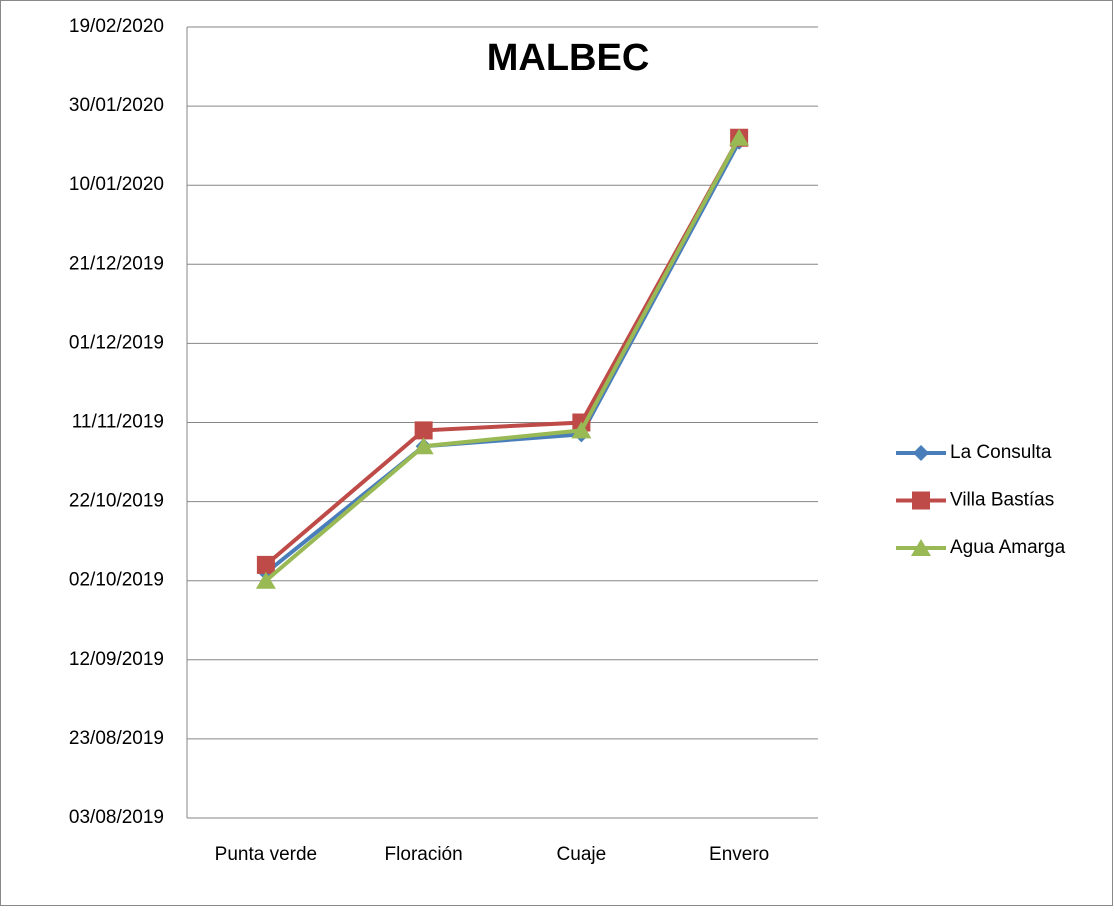 The width and height of the screenshot is (1114, 911). I want to click on y-tick-label: 12/09/2019, so click(116, 659).